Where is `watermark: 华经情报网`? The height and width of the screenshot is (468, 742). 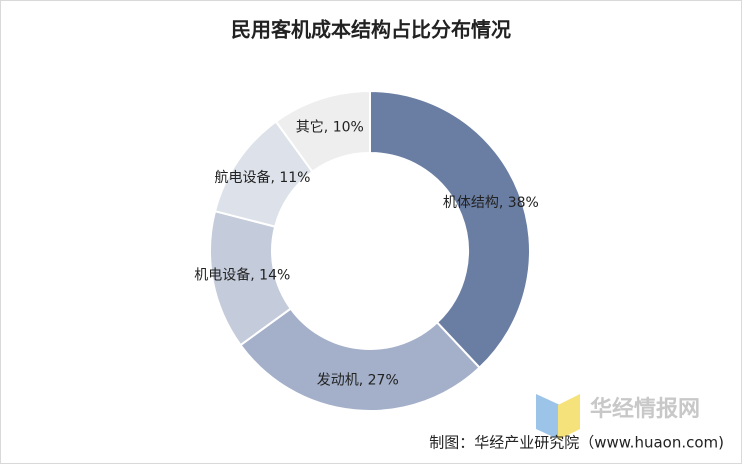
watermark: 华经情报网 is located at coordinates (645, 409).